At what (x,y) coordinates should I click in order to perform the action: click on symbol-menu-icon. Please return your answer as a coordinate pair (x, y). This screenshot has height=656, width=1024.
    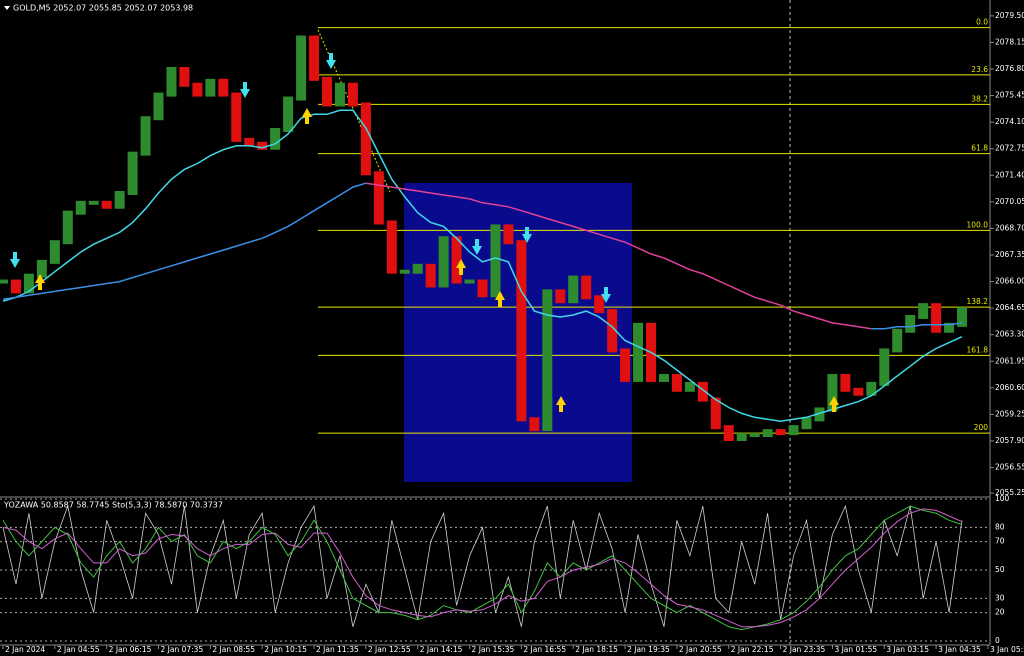
    Looking at the image, I should click on (7, 8).